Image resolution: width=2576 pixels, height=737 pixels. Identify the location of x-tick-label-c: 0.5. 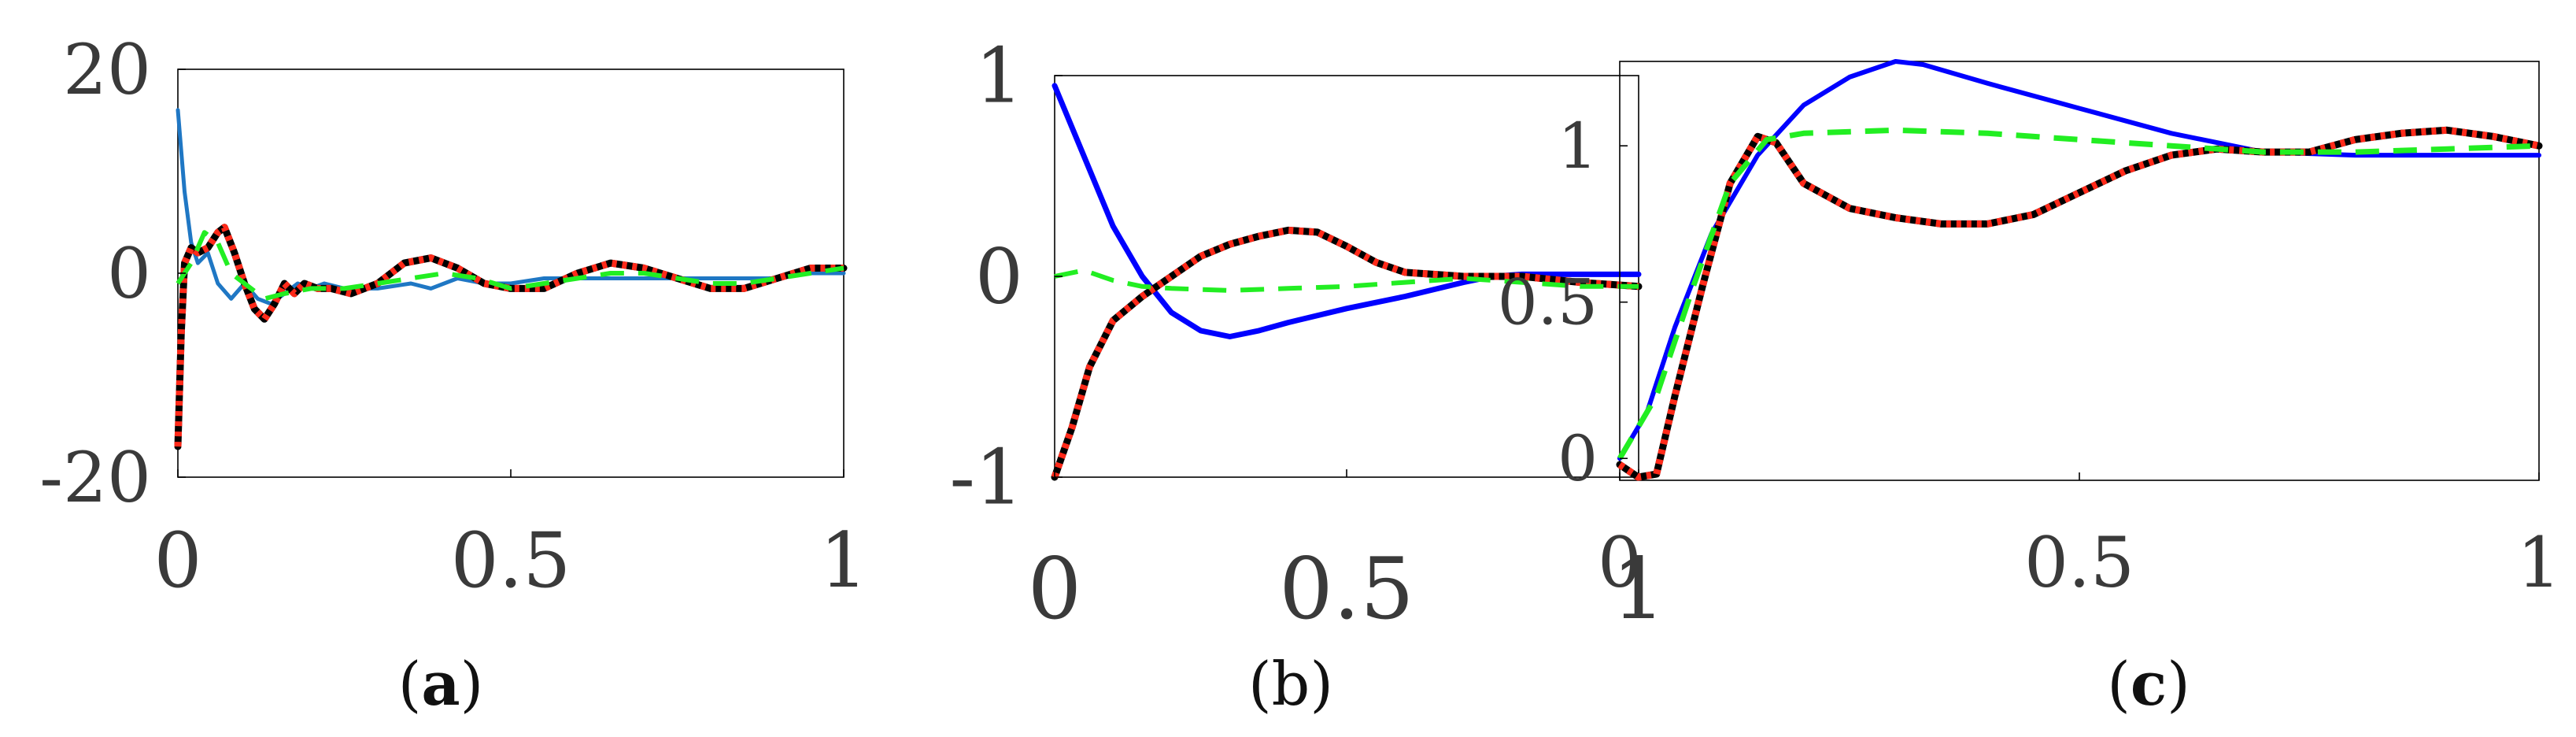
(2079, 562).